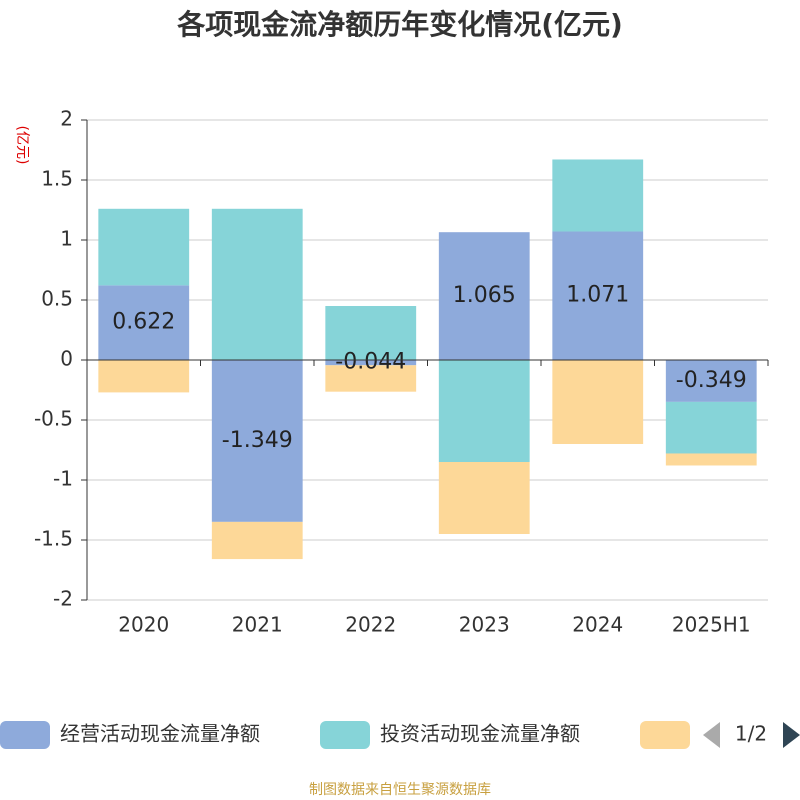 The width and height of the screenshot is (800, 800). Describe the element at coordinates (751, 734) in the screenshot. I see `legend-page: 1/2` at that location.